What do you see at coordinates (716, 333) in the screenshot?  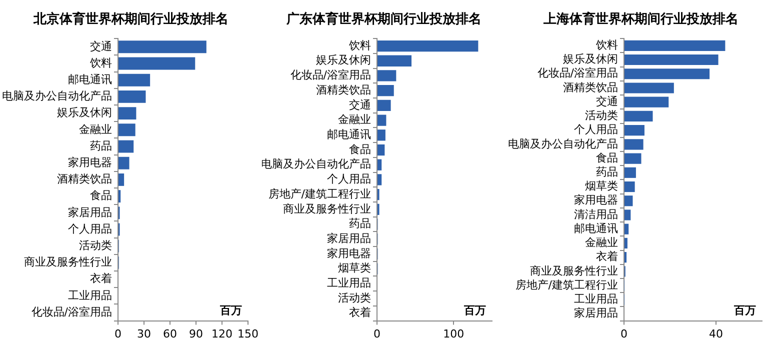 I see `x-tick-label: 40` at bounding box center [716, 333].